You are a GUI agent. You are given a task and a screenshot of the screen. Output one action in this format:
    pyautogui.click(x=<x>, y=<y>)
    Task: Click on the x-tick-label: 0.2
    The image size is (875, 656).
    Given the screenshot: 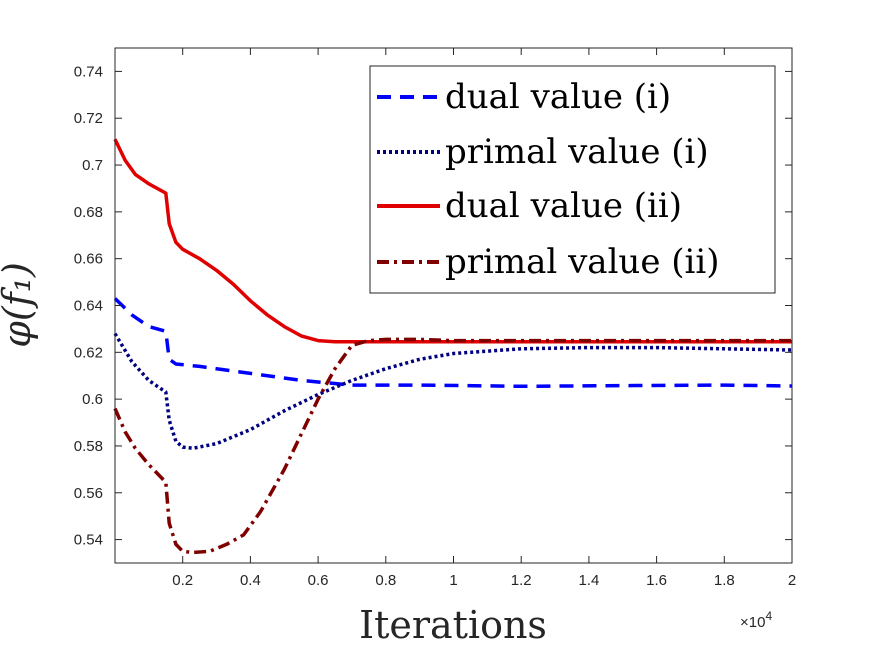 What is the action you would take?
    pyautogui.click(x=182, y=580)
    